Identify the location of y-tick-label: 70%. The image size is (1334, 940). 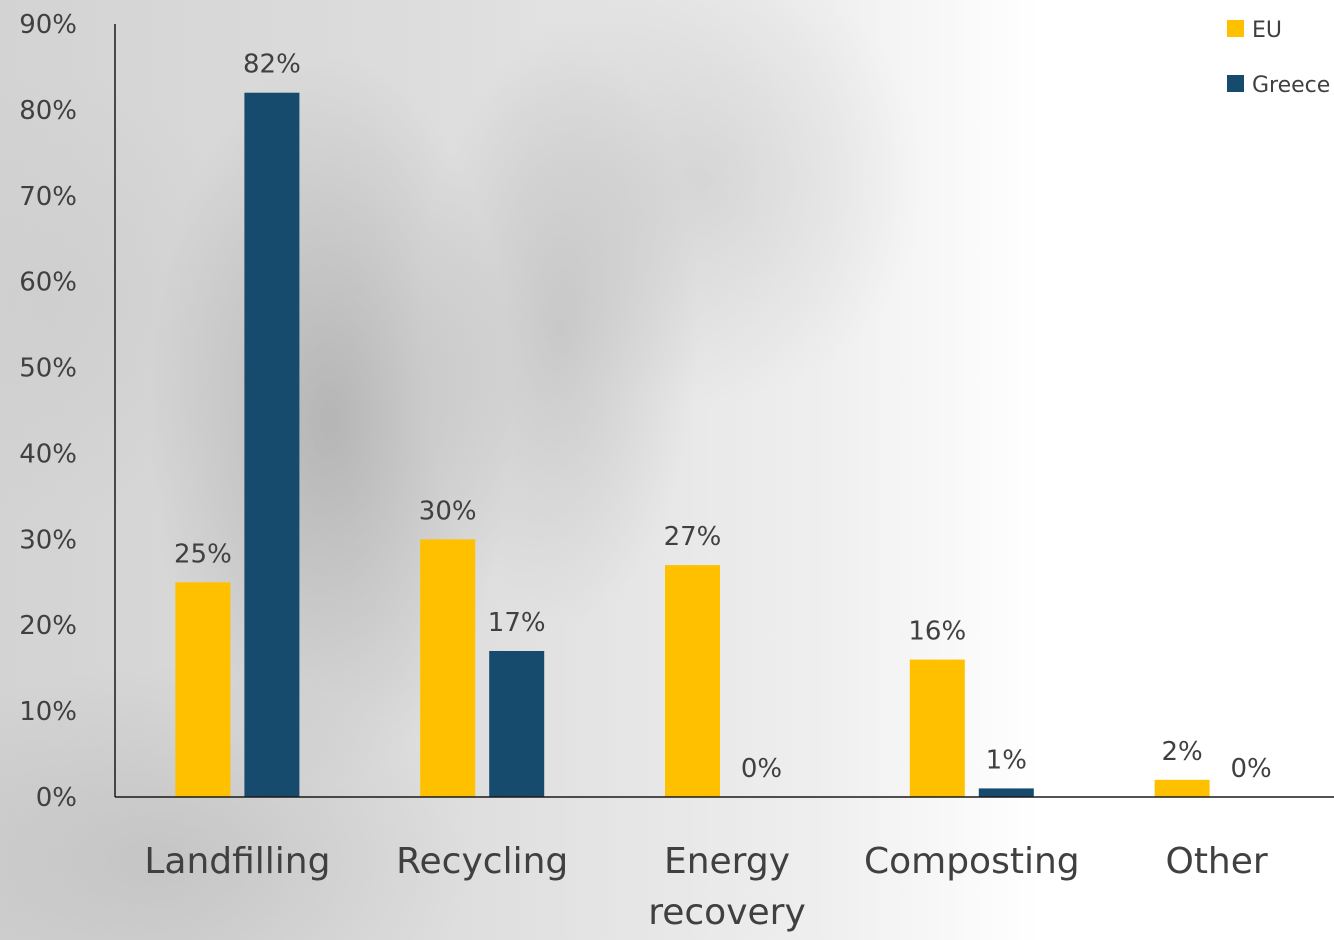
(48, 197).